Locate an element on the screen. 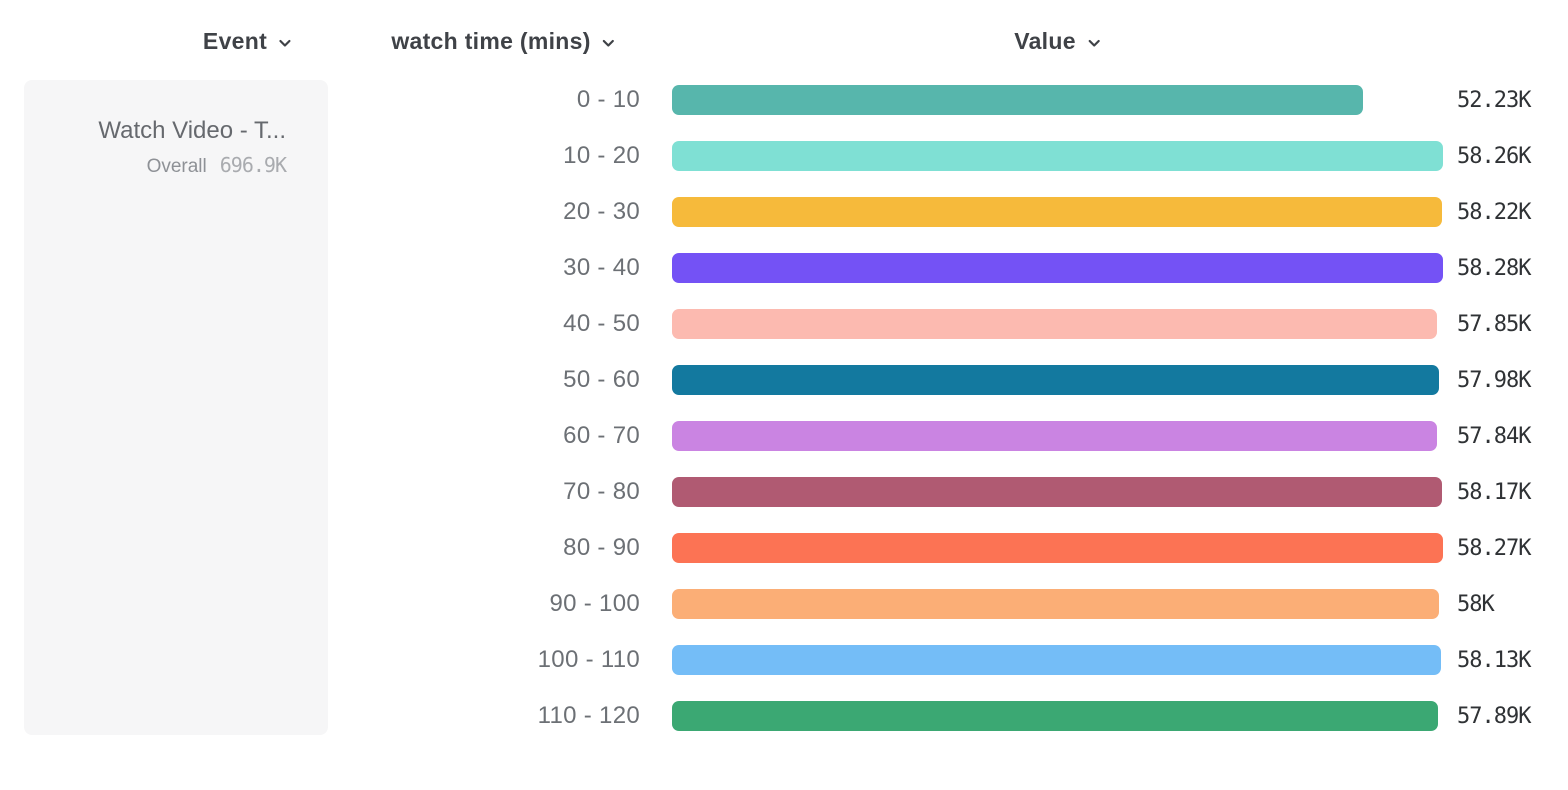 The width and height of the screenshot is (1568, 790). value-label: 57.98K is located at coordinates (1494, 380).